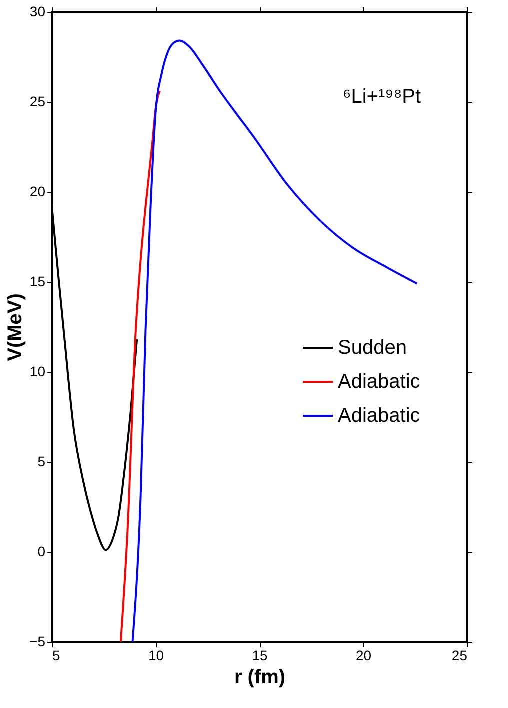 The width and height of the screenshot is (508, 708). Describe the element at coordinates (364, 656) in the screenshot. I see `x-tick-label: 20` at that location.